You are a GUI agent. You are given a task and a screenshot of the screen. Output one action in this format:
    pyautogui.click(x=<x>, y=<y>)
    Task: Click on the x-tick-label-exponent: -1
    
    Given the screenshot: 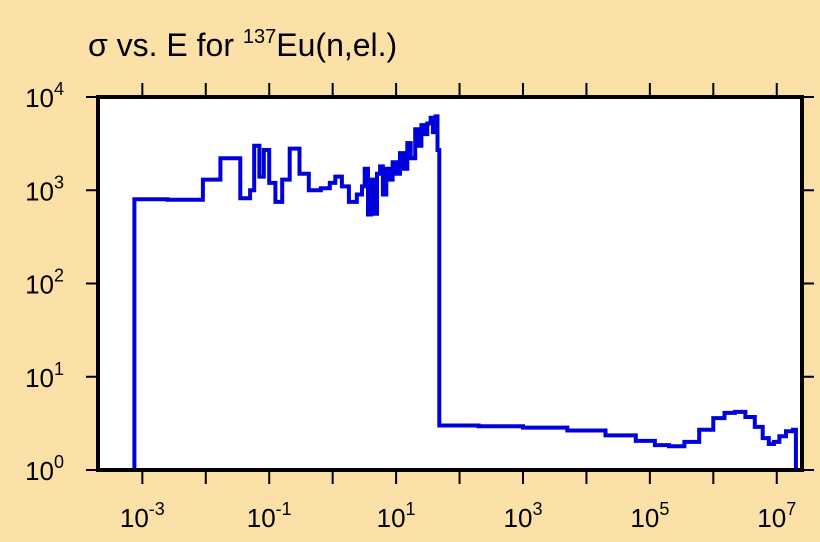 What is the action you would take?
    pyautogui.click(x=284, y=509)
    